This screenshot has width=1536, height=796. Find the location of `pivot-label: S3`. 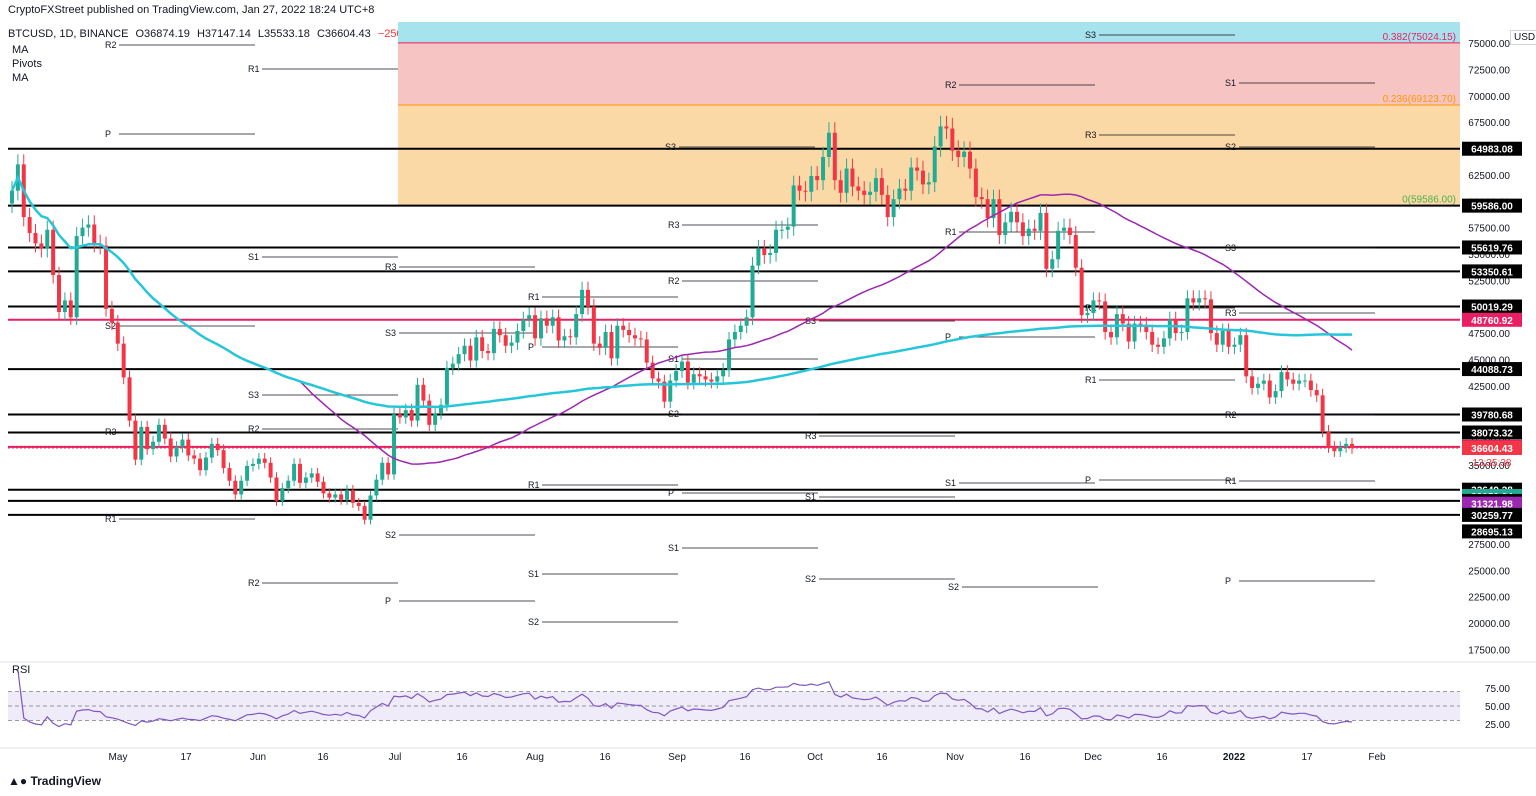

pivot-label: S3 is located at coordinates (1230, 248).